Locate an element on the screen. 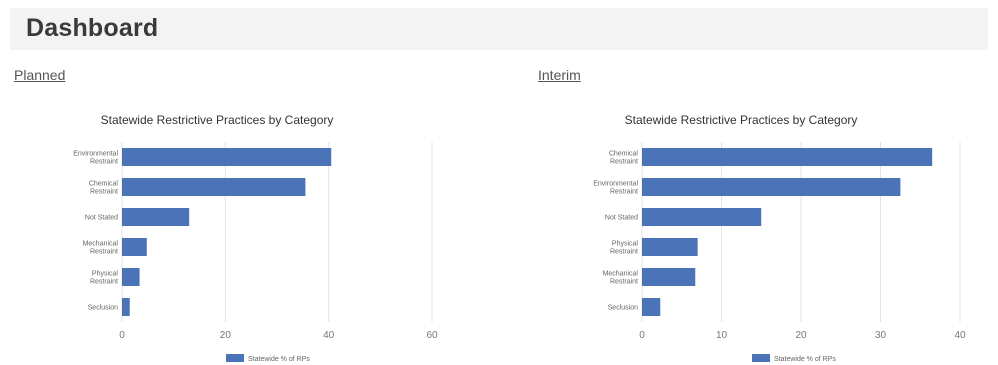 The image size is (998, 365). header-bar: Dashboard is located at coordinates (499, 29).